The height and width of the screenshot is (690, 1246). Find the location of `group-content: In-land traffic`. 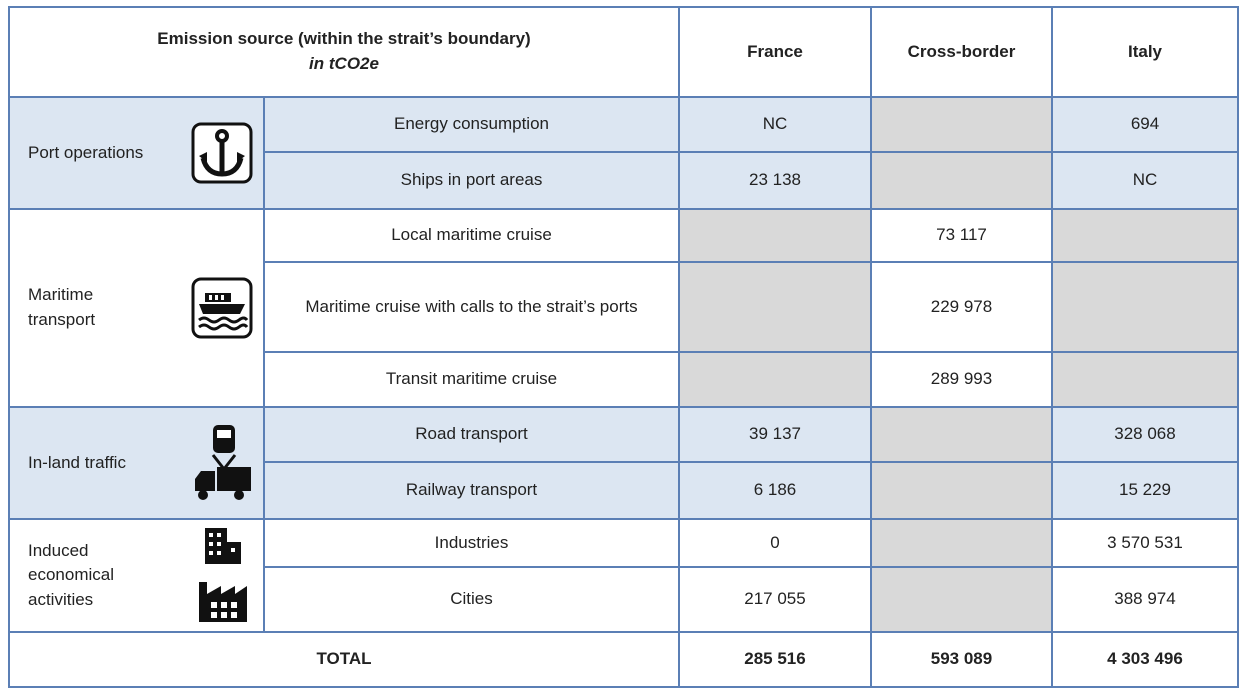

group-content: In-land traffic is located at coordinates (136, 463).